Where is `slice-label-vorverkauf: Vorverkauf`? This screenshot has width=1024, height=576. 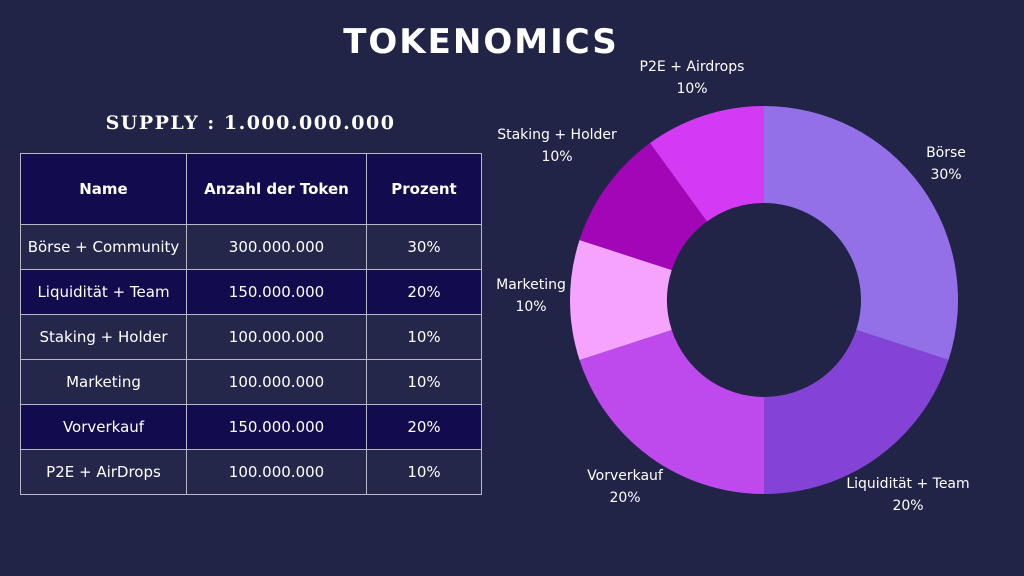
slice-label-vorverkauf: Vorverkauf is located at coordinates (625, 476).